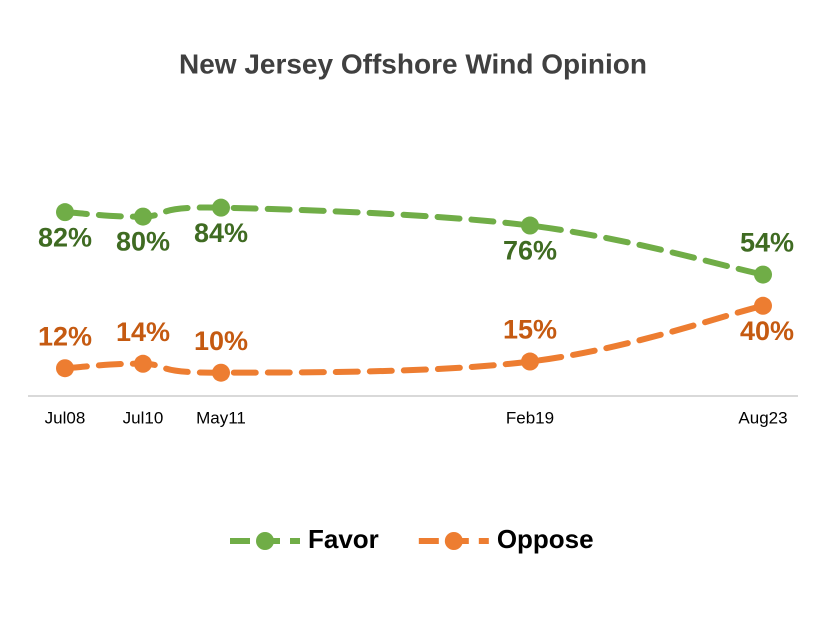  I want to click on data-label: 84%, so click(221, 233).